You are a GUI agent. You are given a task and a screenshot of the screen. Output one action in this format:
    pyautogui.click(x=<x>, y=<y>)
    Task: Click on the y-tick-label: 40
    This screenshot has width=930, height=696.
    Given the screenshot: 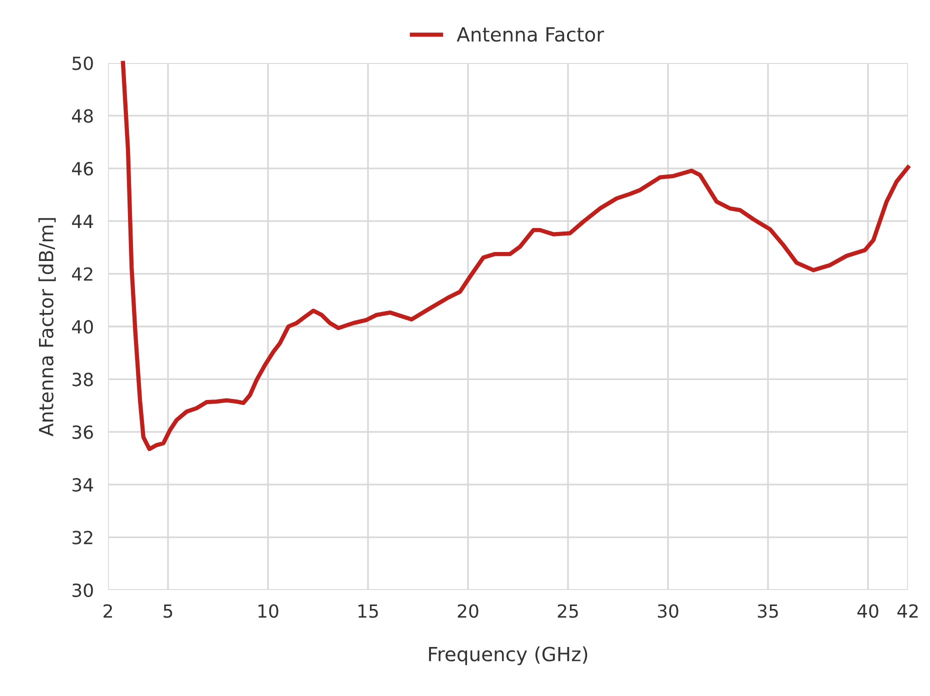 What is the action you would take?
    pyautogui.click(x=82, y=327)
    